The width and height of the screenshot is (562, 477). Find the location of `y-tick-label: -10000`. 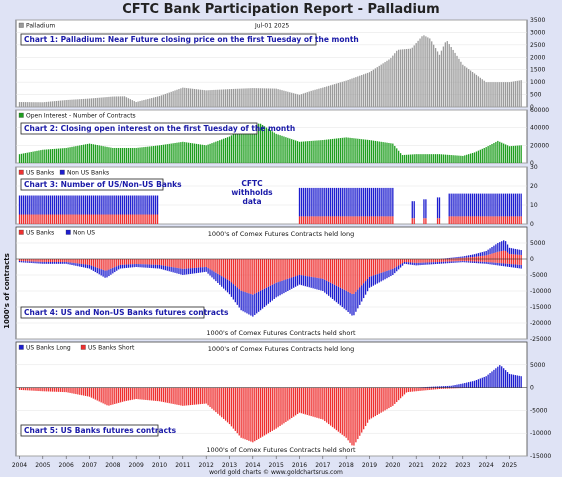

y-tick-label: -10000 is located at coordinates (540, 291).